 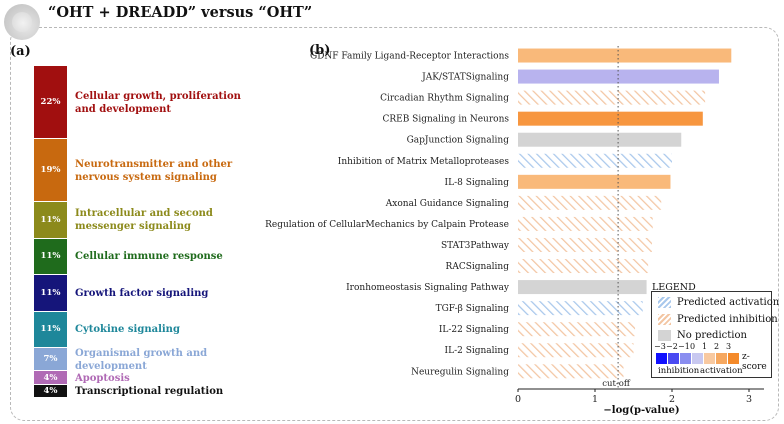 What do you see at coordinates (660, 346) in the screenshot?
I see `zscore-tick: −3` at bounding box center [660, 346].